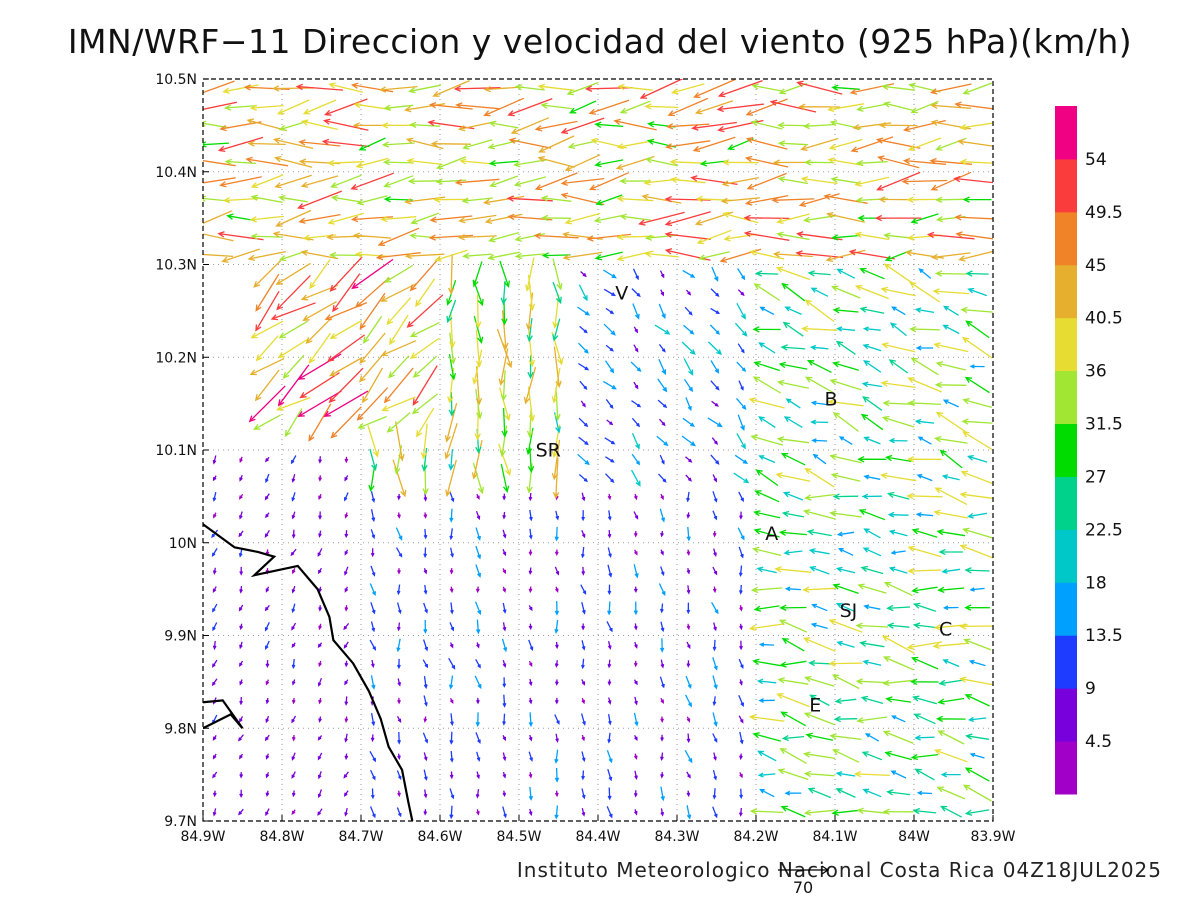  Describe the element at coordinates (1096, 160) in the screenshot. I see `colorbar-label: 54` at that location.